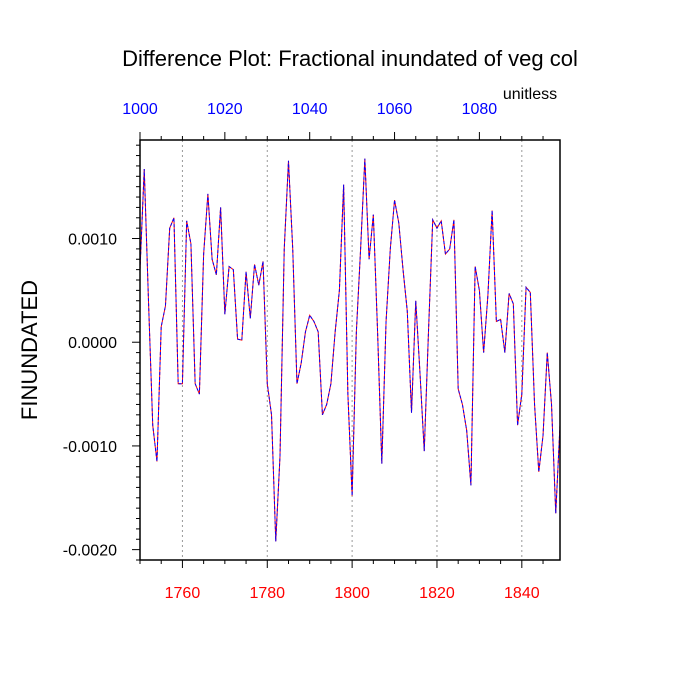 The height and width of the screenshot is (700, 700). Describe the element at coordinates (267, 593) in the screenshot. I see `x-bottom-tick-label: 1780` at that location.